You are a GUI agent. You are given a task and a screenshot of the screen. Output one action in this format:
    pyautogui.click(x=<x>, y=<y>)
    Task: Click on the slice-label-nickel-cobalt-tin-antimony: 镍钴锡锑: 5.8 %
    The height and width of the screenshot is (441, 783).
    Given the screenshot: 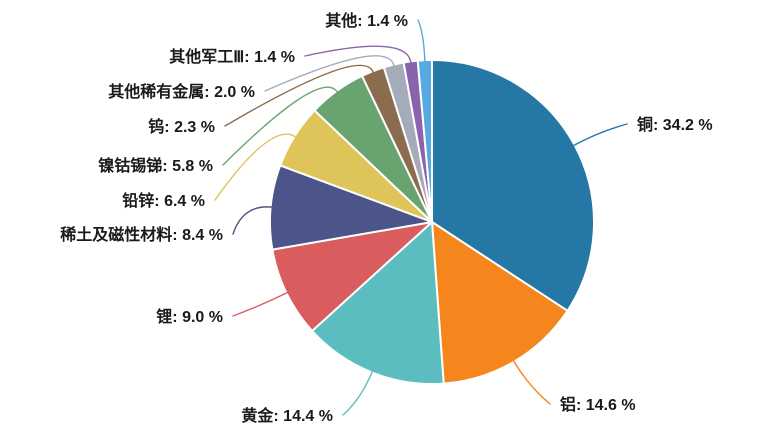 What is the action you would take?
    pyautogui.click(x=155, y=165)
    